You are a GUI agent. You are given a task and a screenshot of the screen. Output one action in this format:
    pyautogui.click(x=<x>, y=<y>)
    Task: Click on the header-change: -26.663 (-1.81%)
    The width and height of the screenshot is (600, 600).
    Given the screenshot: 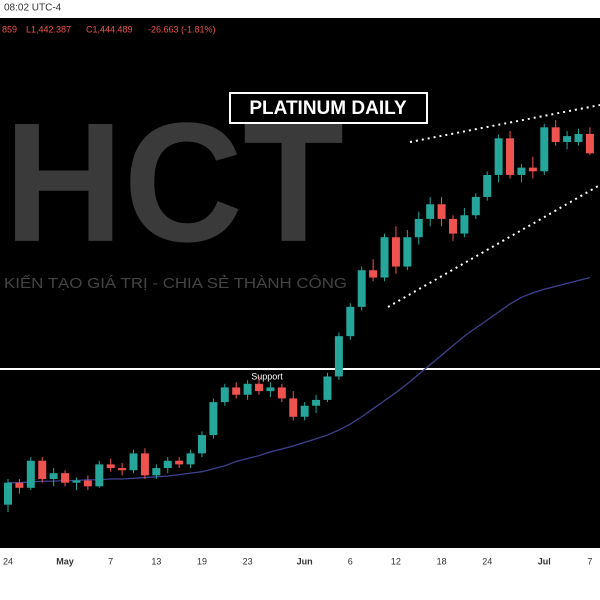 What is the action you would take?
    pyautogui.click(x=182, y=29)
    